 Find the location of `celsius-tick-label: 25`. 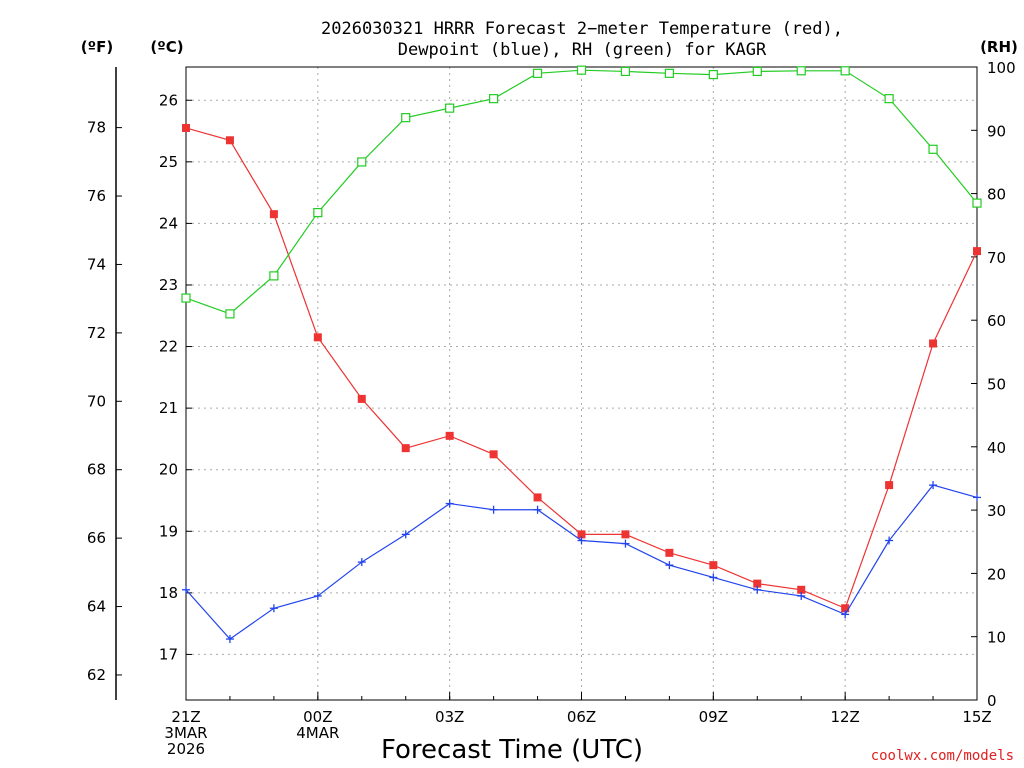

celsius-tick-label: 25 is located at coordinates (168, 162).